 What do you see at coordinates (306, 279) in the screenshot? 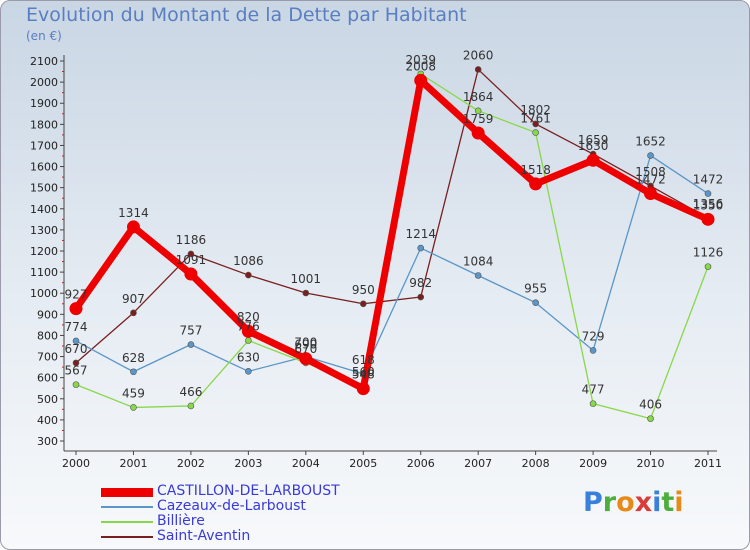
I see `data-label: 1001` at bounding box center [306, 279].